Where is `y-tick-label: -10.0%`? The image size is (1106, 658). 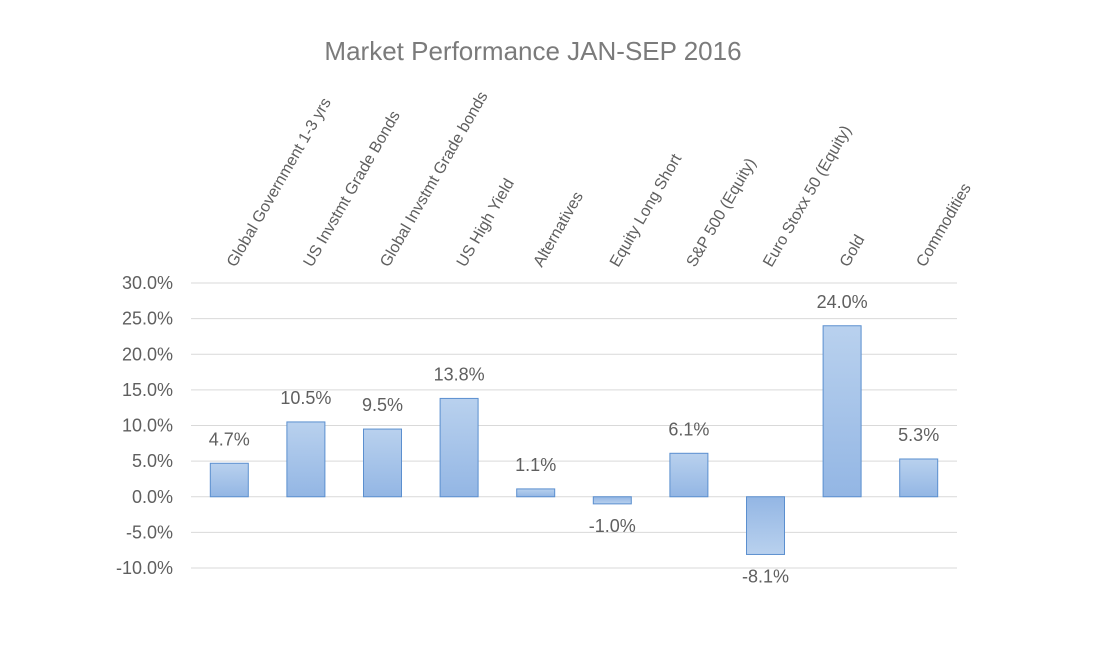 y-tick-label: -10.0% is located at coordinates (144, 568).